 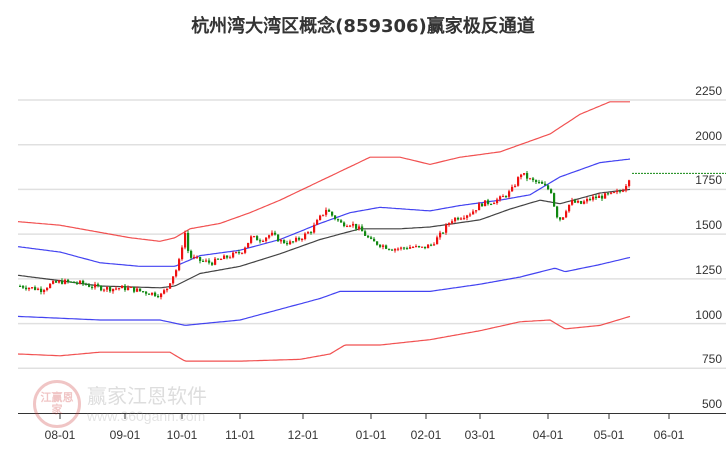 I want to click on x-tick-label: 06-01, so click(x=669, y=435).